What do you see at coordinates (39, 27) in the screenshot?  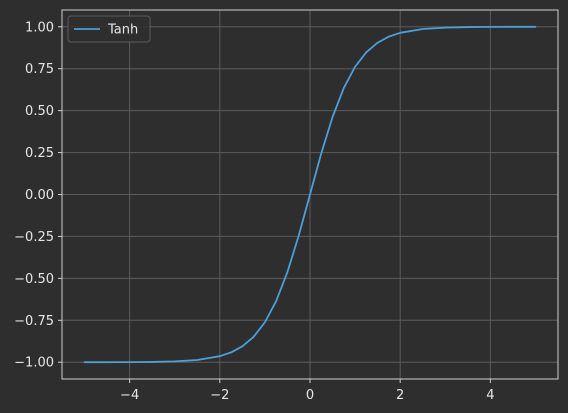 I see `y-tick-label: 1.00` at bounding box center [39, 27].